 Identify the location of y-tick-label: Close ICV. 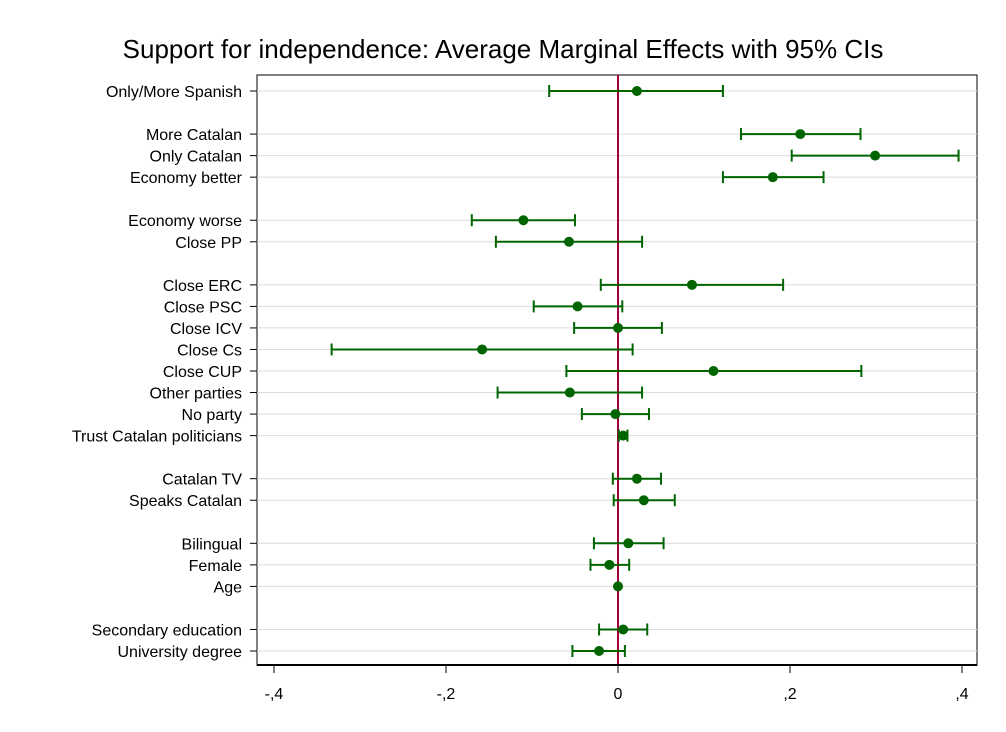
(206, 329).